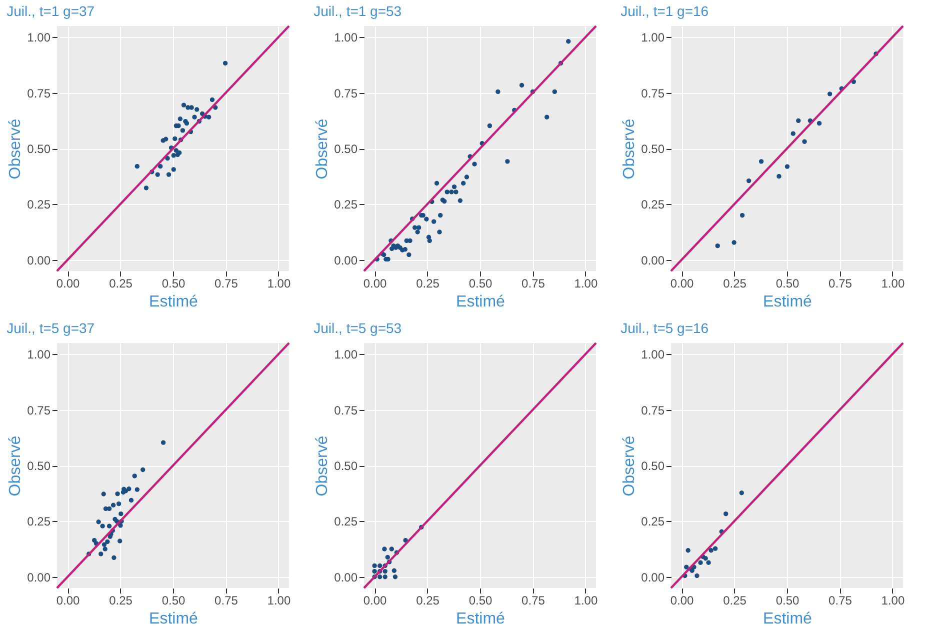  Describe the element at coordinates (50, 328) in the screenshot. I see `chart-title: Juil., t=5 g=37` at that location.